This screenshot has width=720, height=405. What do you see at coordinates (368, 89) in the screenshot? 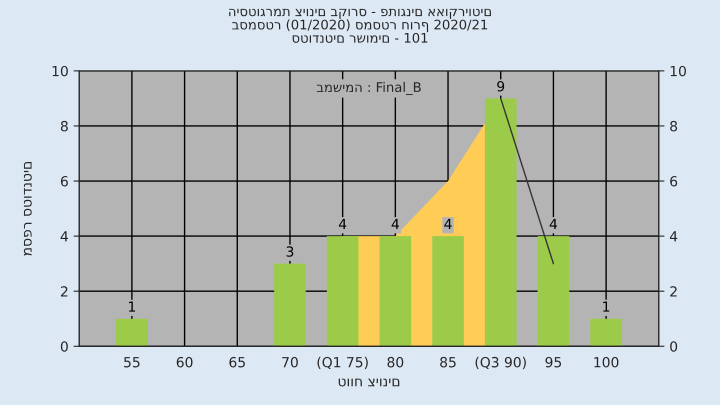
I see `annotation: במשימה : Final_B` at bounding box center [368, 89].